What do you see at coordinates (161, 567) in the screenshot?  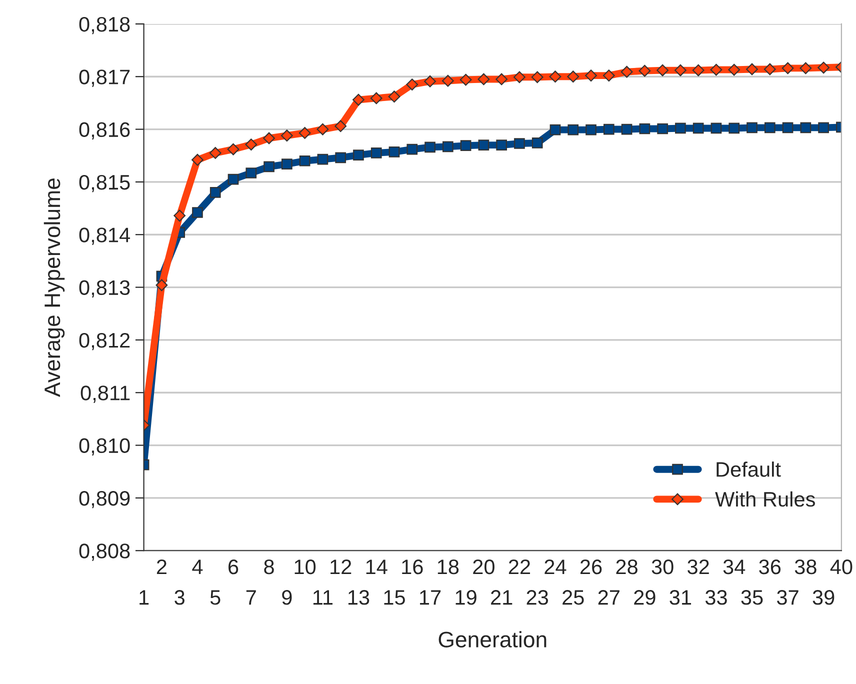 I see `x-tick-label: 2` at bounding box center [161, 567].